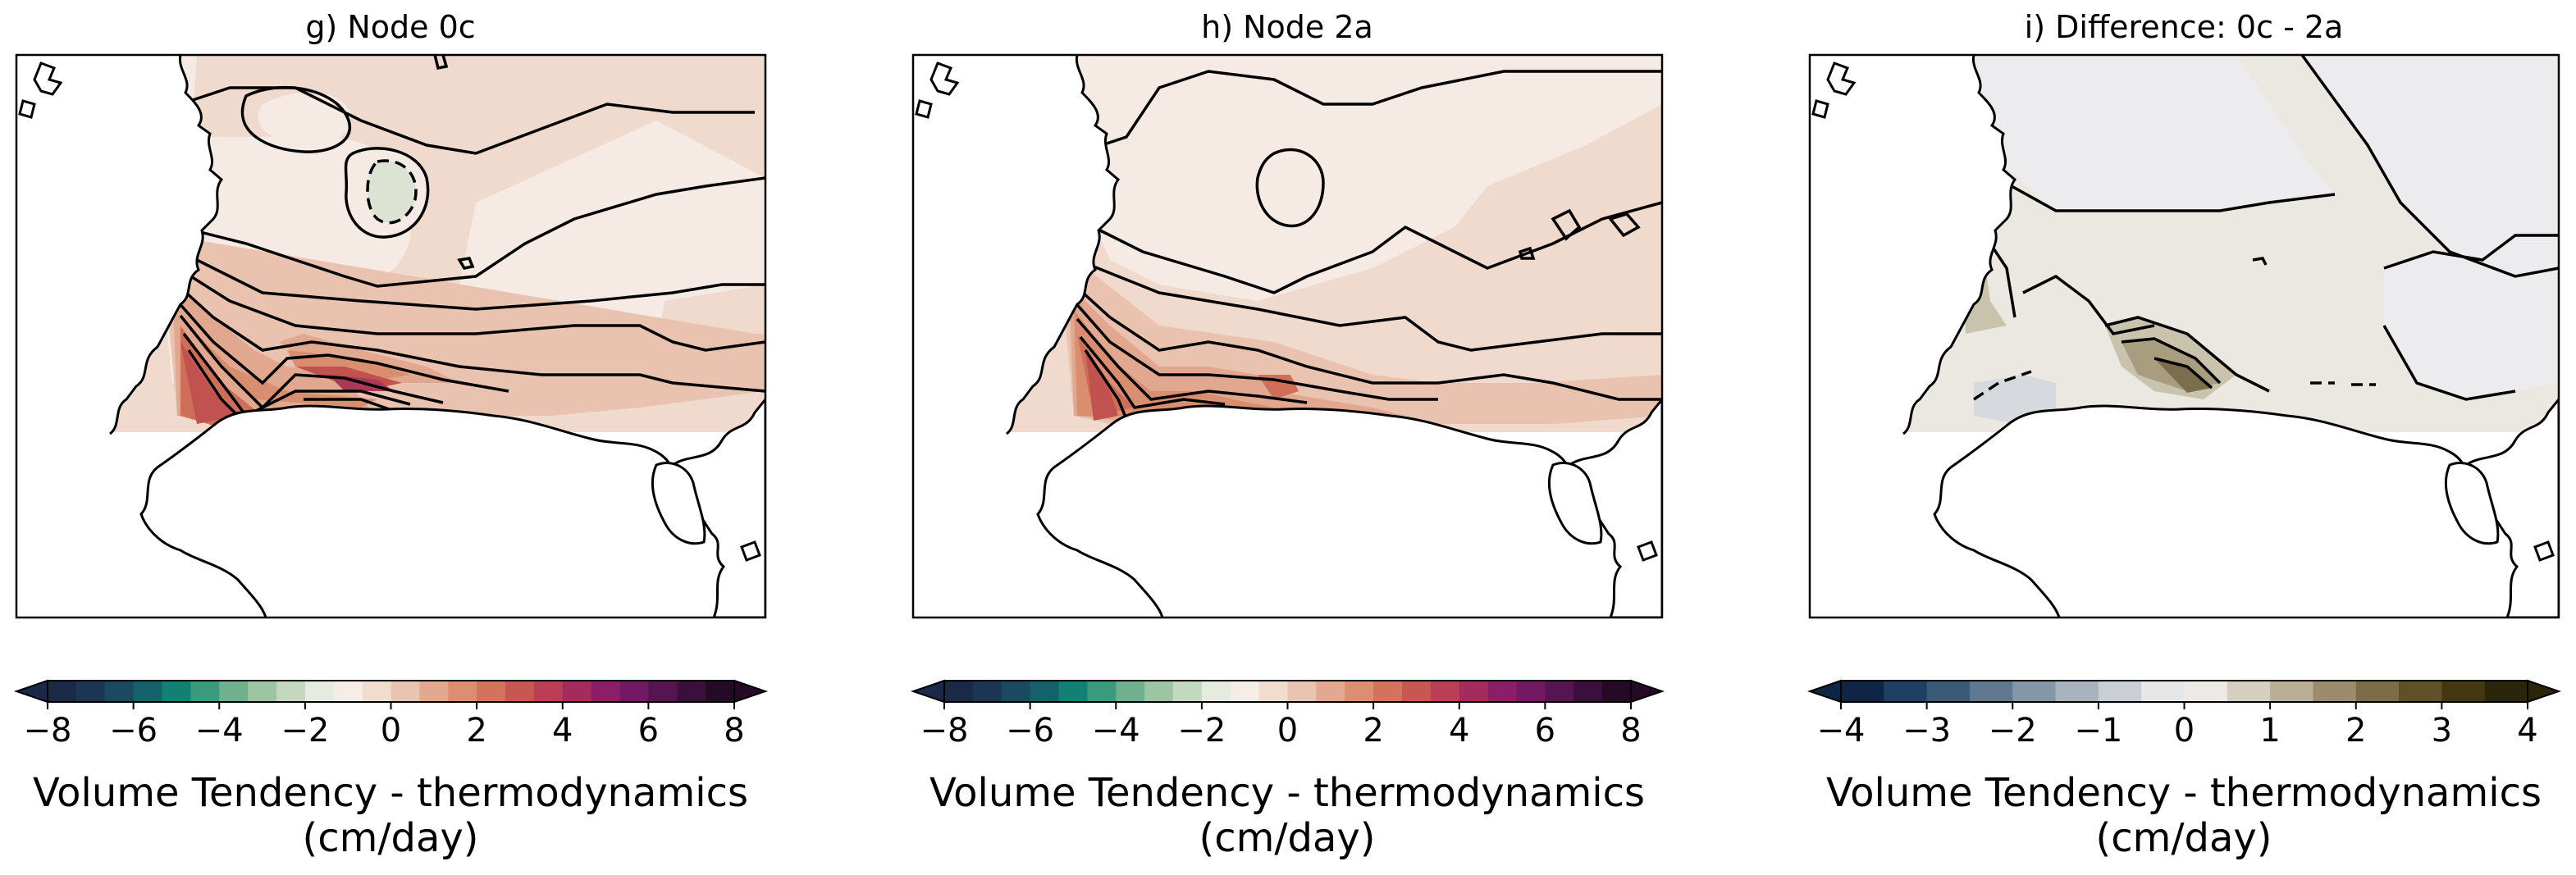 This screenshot has width=2576, height=875. Describe the element at coordinates (2269, 731) in the screenshot. I see `colorbar-tick-label: 1` at that location.